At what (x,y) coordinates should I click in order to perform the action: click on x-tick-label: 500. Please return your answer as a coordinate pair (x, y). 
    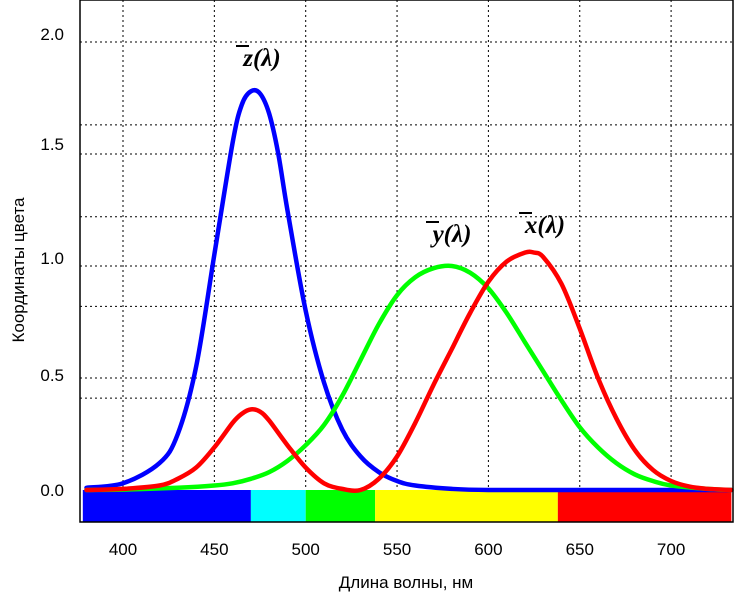
    Looking at the image, I should click on (306, 549).